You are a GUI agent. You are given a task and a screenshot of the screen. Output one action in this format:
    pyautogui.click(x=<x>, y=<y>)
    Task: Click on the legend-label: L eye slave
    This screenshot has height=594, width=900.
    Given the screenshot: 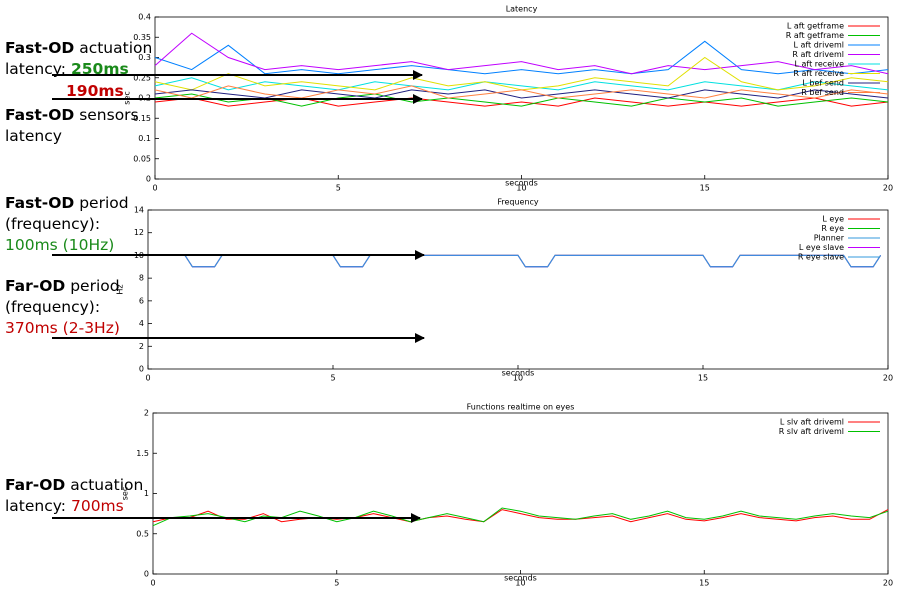 What is the action you would take?
    pyautogui.click(x=821, y=247)
    